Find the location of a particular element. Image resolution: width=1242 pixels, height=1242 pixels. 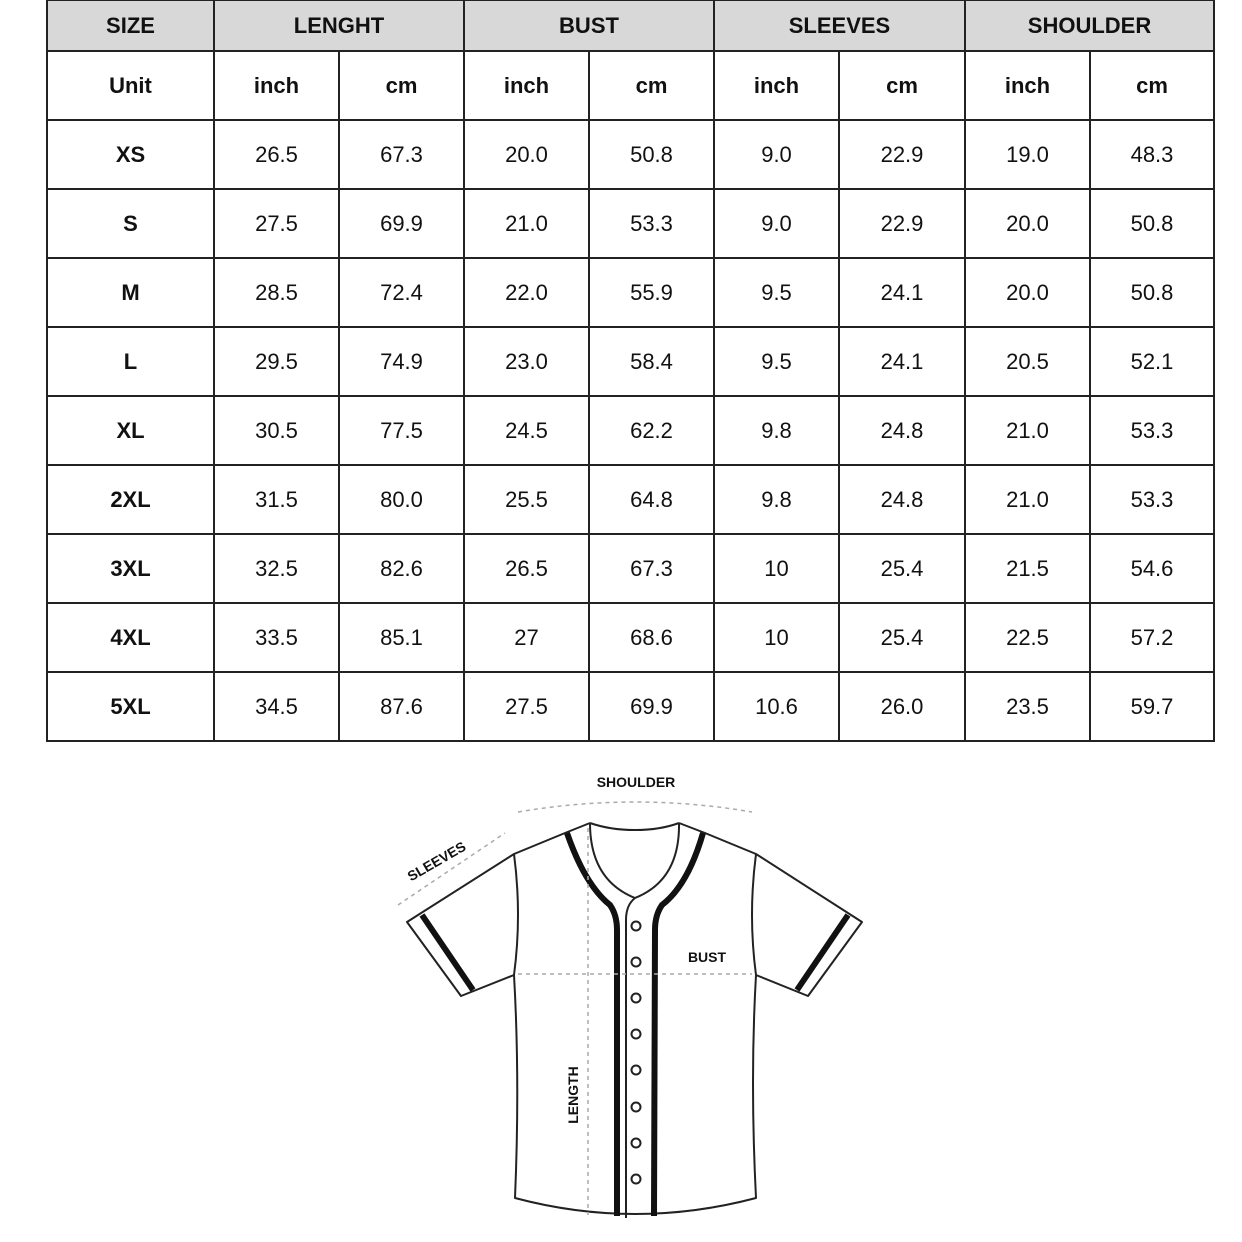

size-cell: S is located at coordinates (130, 223).